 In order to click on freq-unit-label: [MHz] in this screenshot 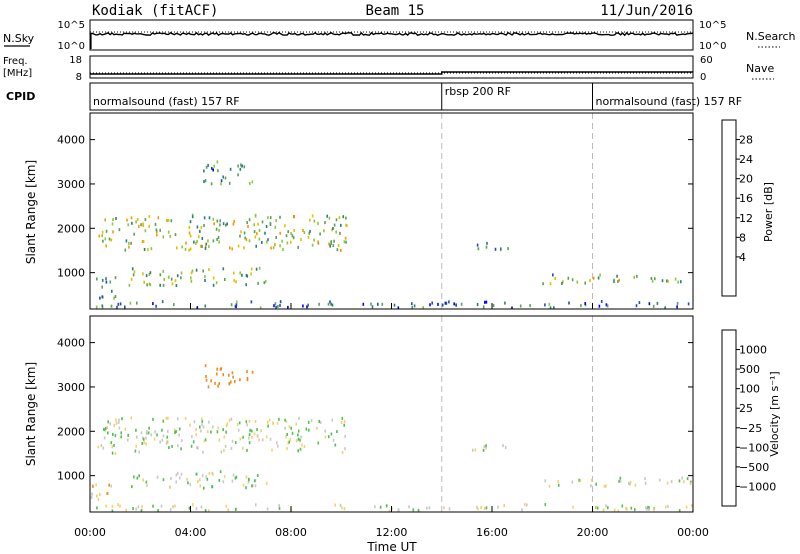, I will do `click(17, 73)`.